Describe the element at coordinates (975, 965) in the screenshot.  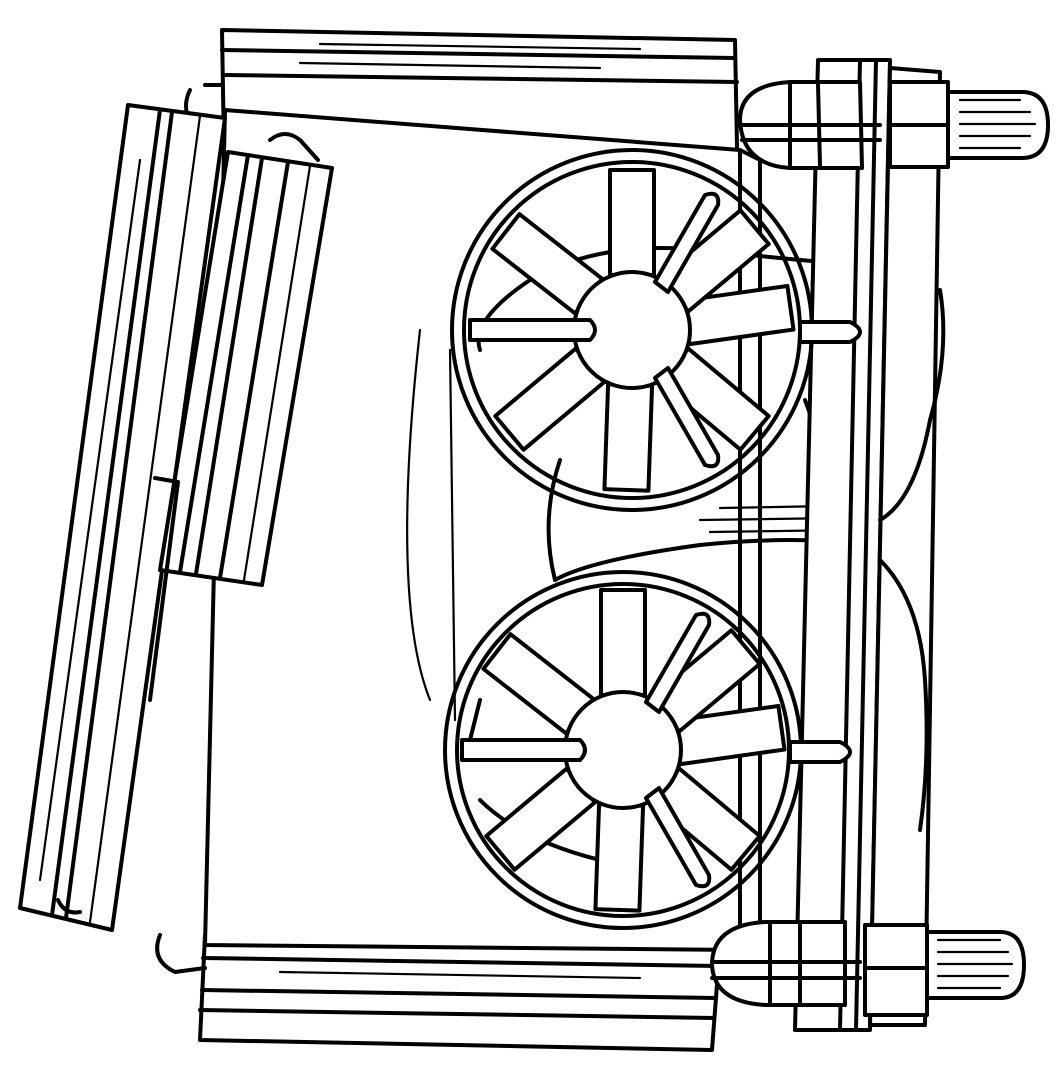
I see `lower-adjust-knob` at that location.